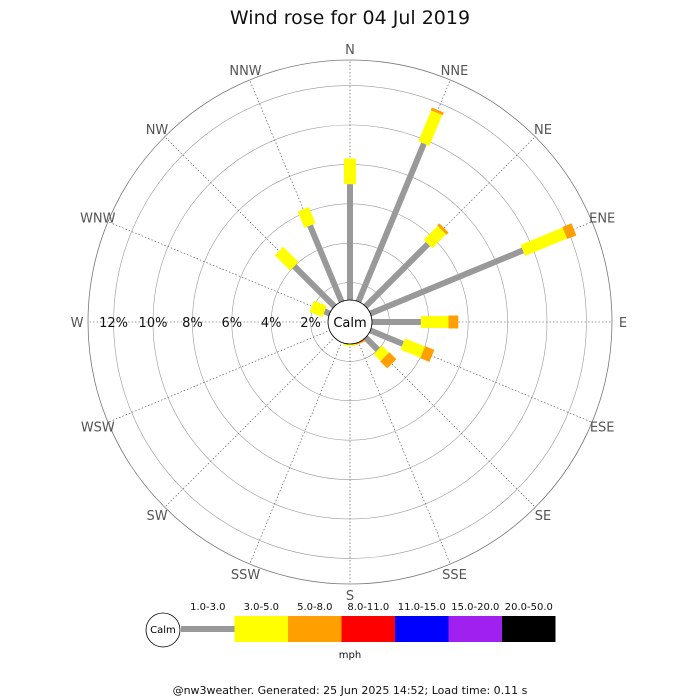  What do you see at coordinates (300, 201) in the screenshot?
I see `grid-spoke-nnw` at bounding box center [300, 201].